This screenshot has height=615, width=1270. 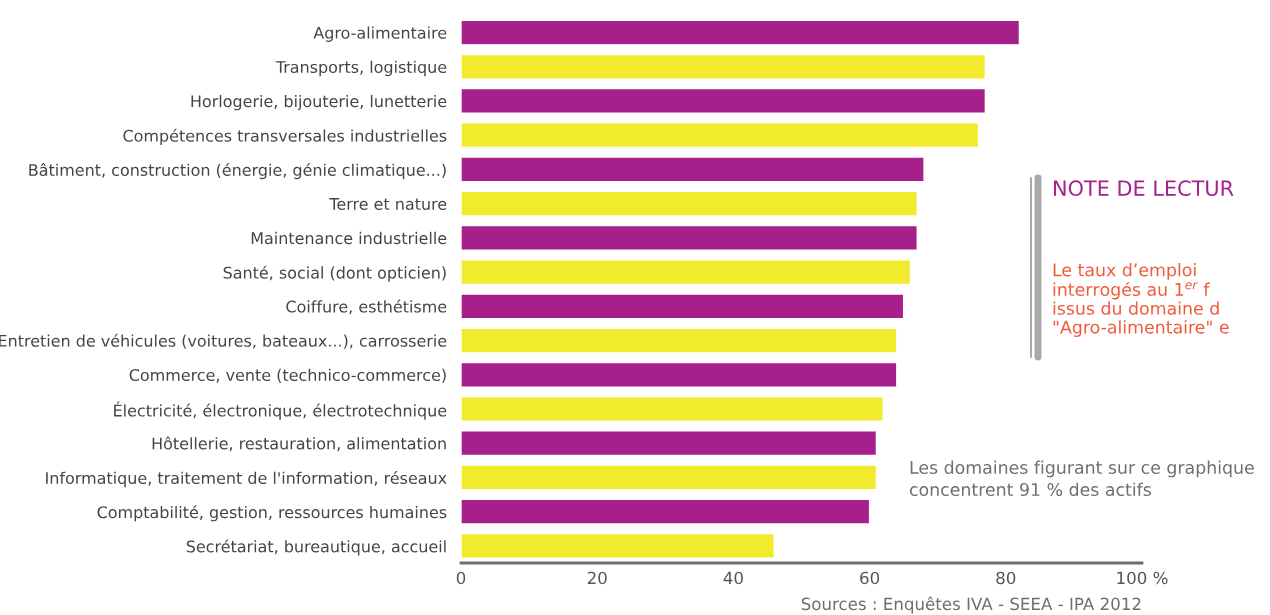 What do you see at coordinates (733, 578) in the screenshot?
I see `x-tick-label: 40` at bounding box center [733, 578].